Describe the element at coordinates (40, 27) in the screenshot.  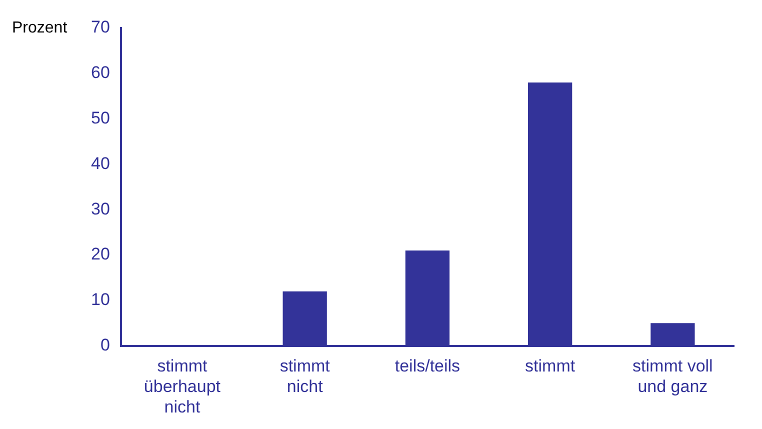
I see `y-axis-title: Prozent` at that location.